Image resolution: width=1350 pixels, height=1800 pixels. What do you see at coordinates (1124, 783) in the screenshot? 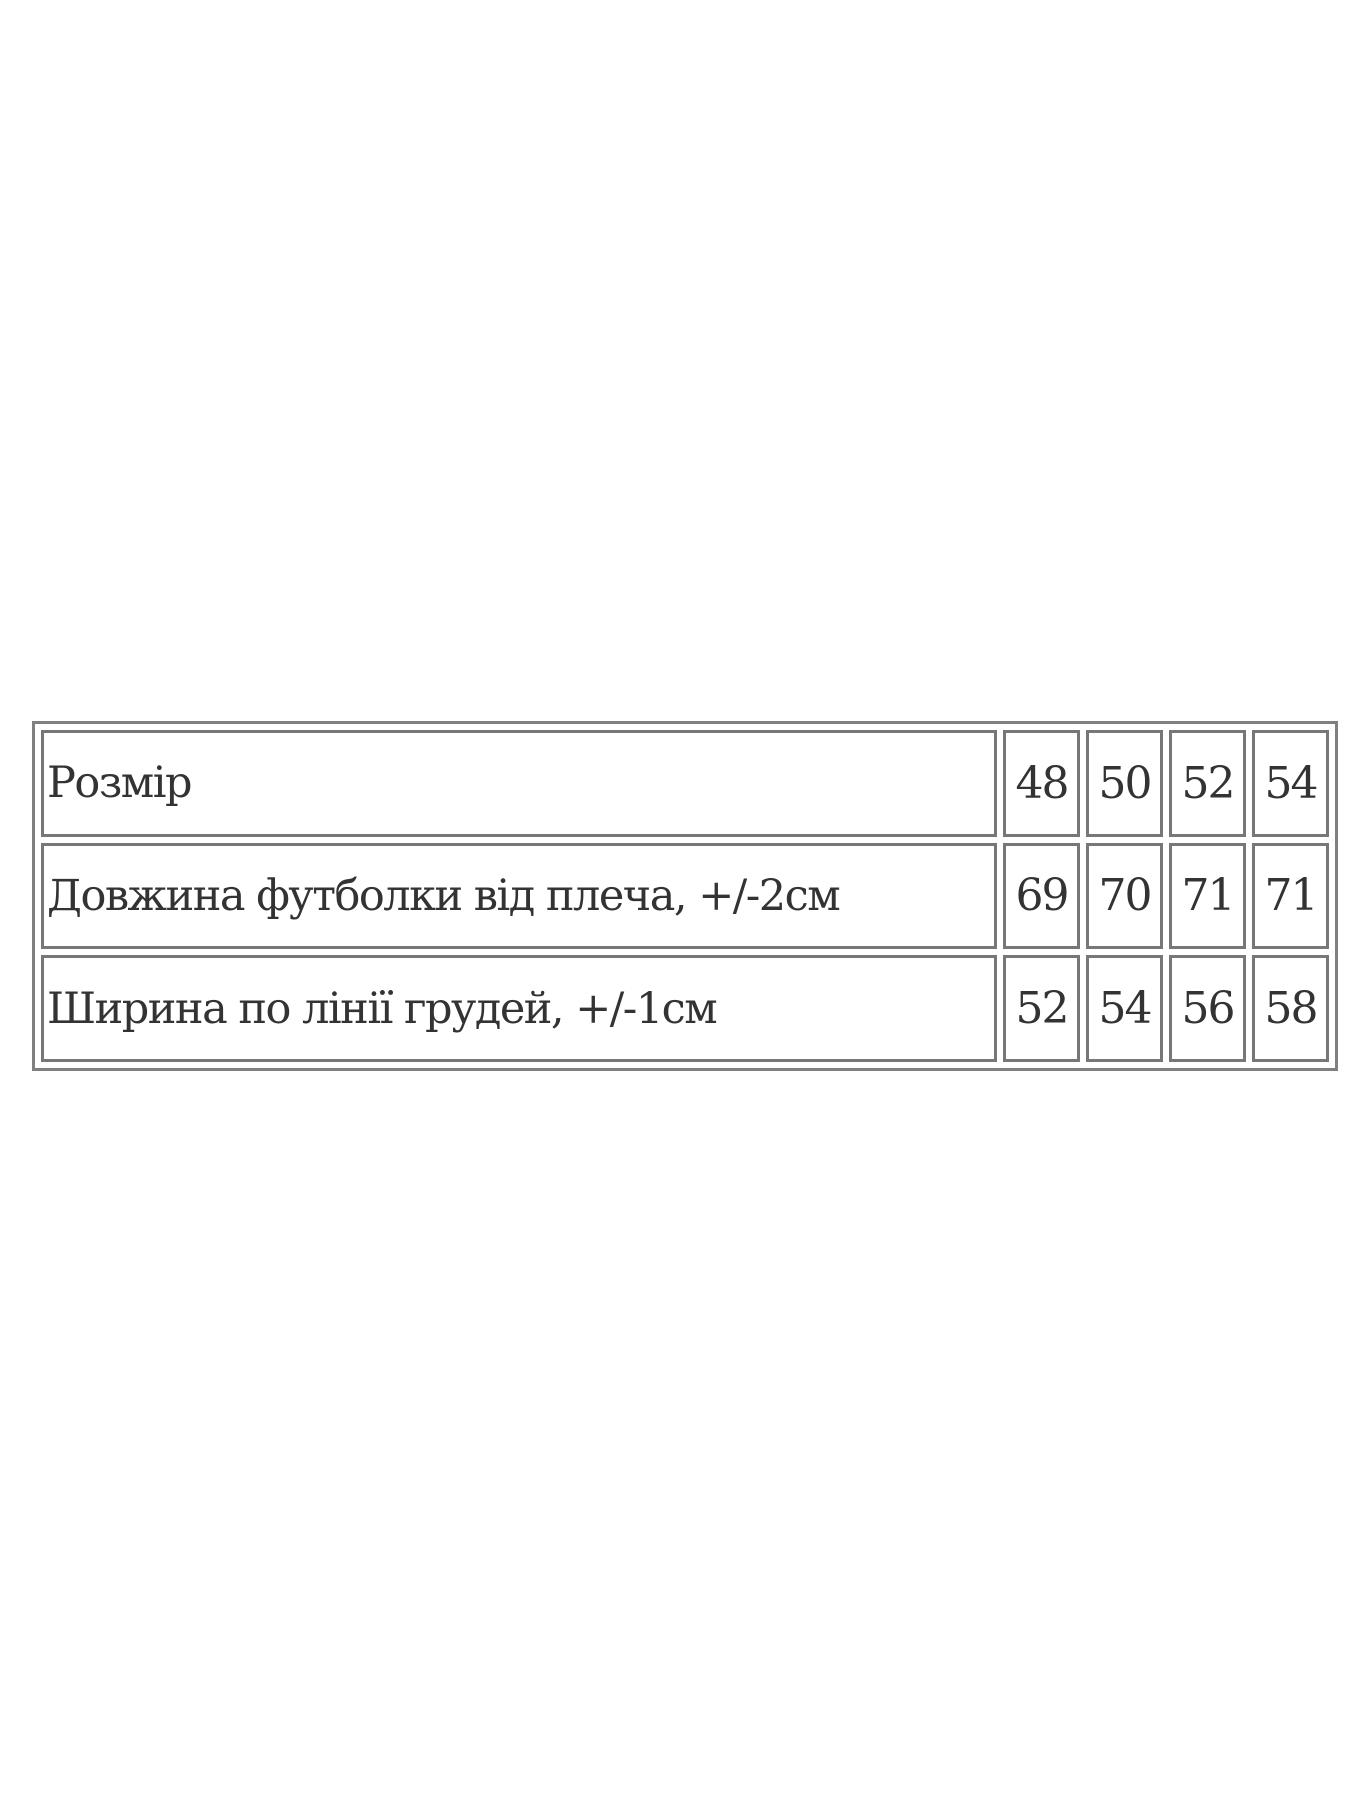
I see `cell: 50` at bounding box center [1124, 783].